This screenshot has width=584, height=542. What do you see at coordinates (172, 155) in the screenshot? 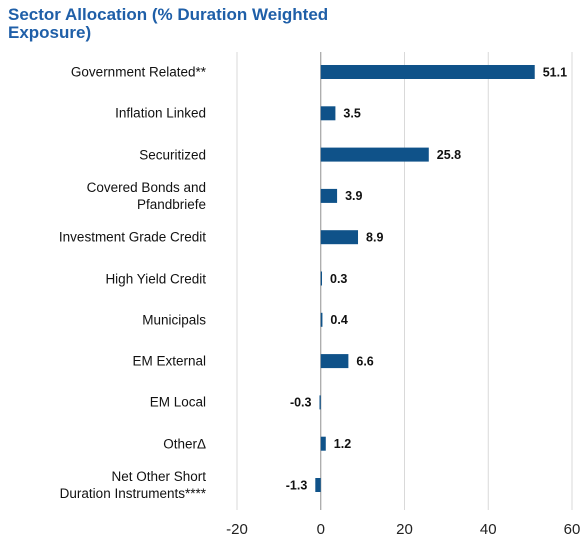
I see `y-tick-label: Securitized` at bounding box center [172, 155].